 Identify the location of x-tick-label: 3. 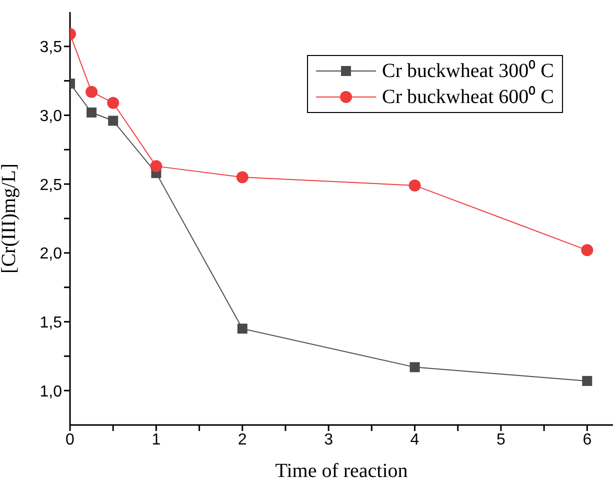
(329, 439).